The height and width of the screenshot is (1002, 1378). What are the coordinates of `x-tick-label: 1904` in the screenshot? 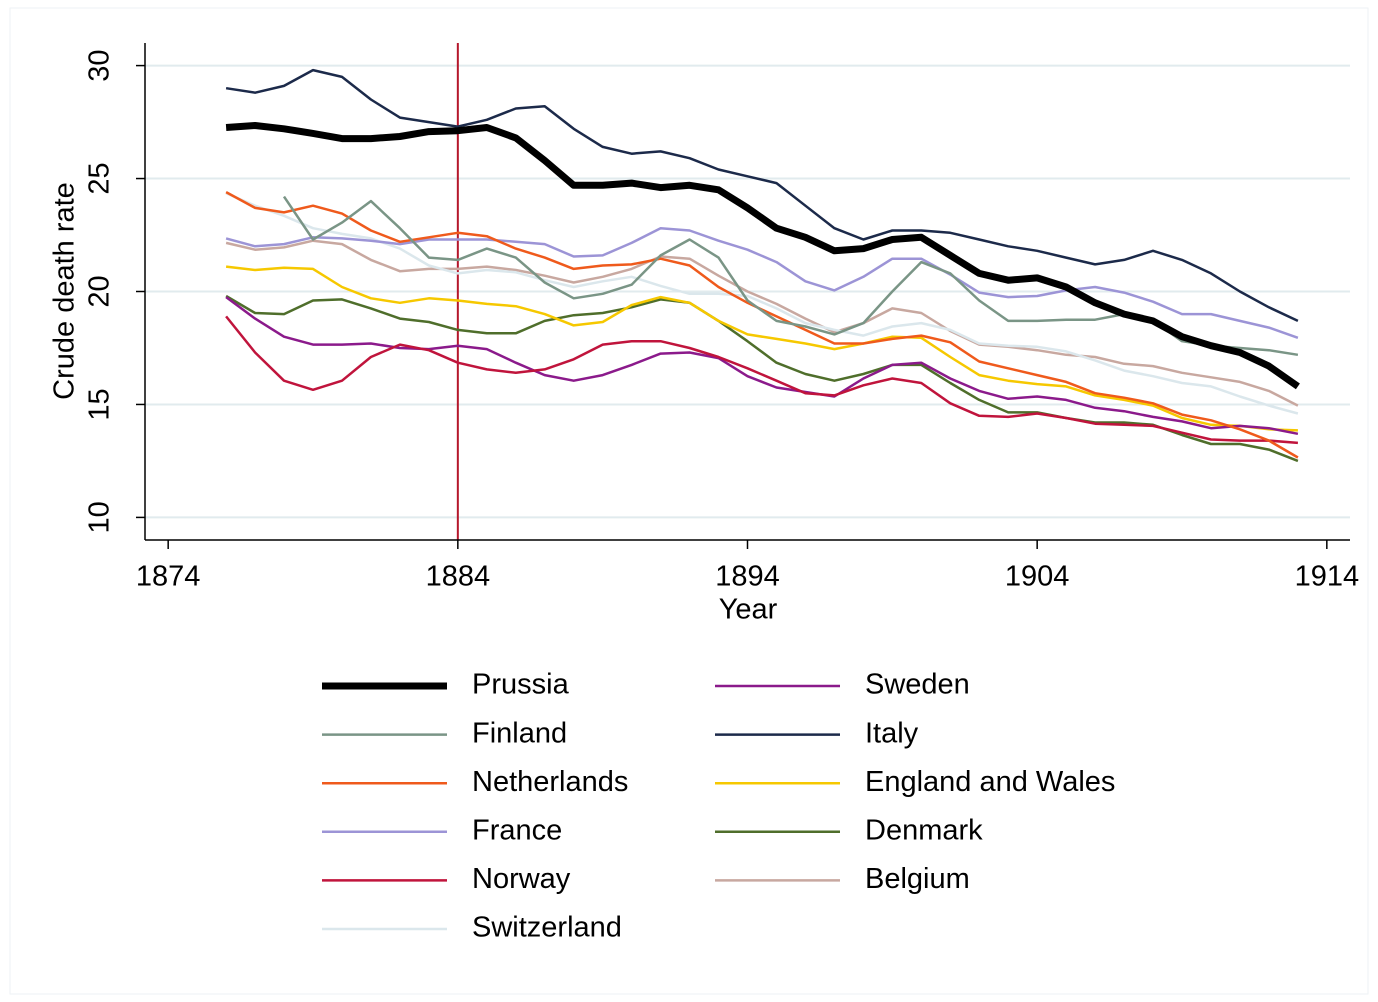 It's located at (1037, 577).